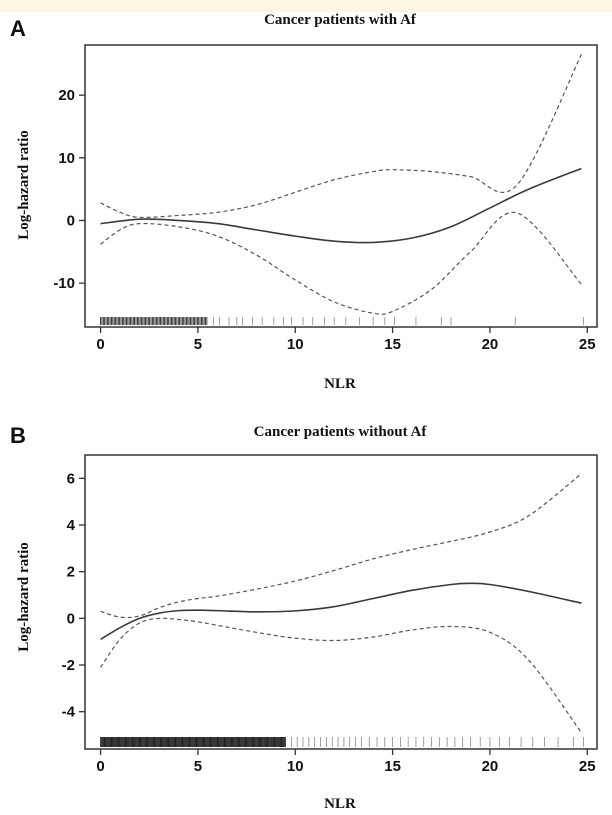 The height and width of the screenshot is (815, 612). I want to click on panel-b-x-tick-label: 25, so click(587, 766).